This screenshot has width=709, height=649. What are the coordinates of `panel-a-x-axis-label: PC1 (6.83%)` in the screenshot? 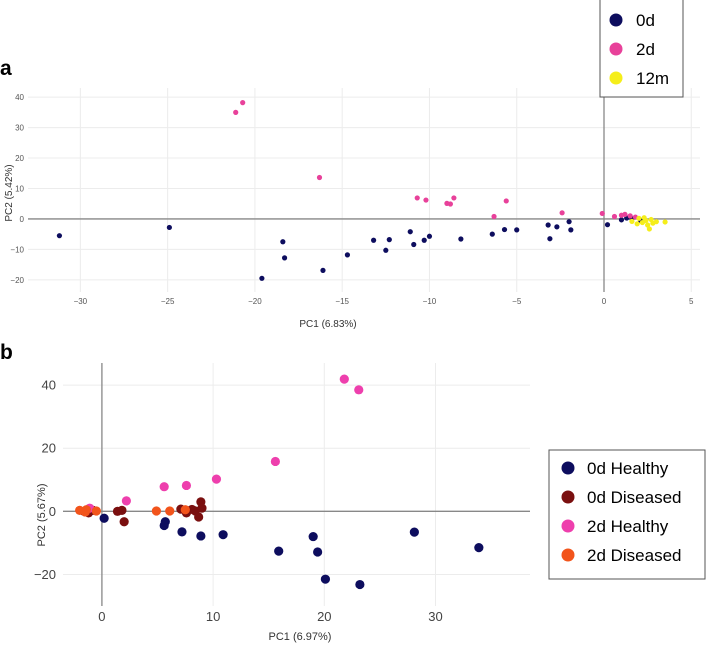 It's located at (327, 324).